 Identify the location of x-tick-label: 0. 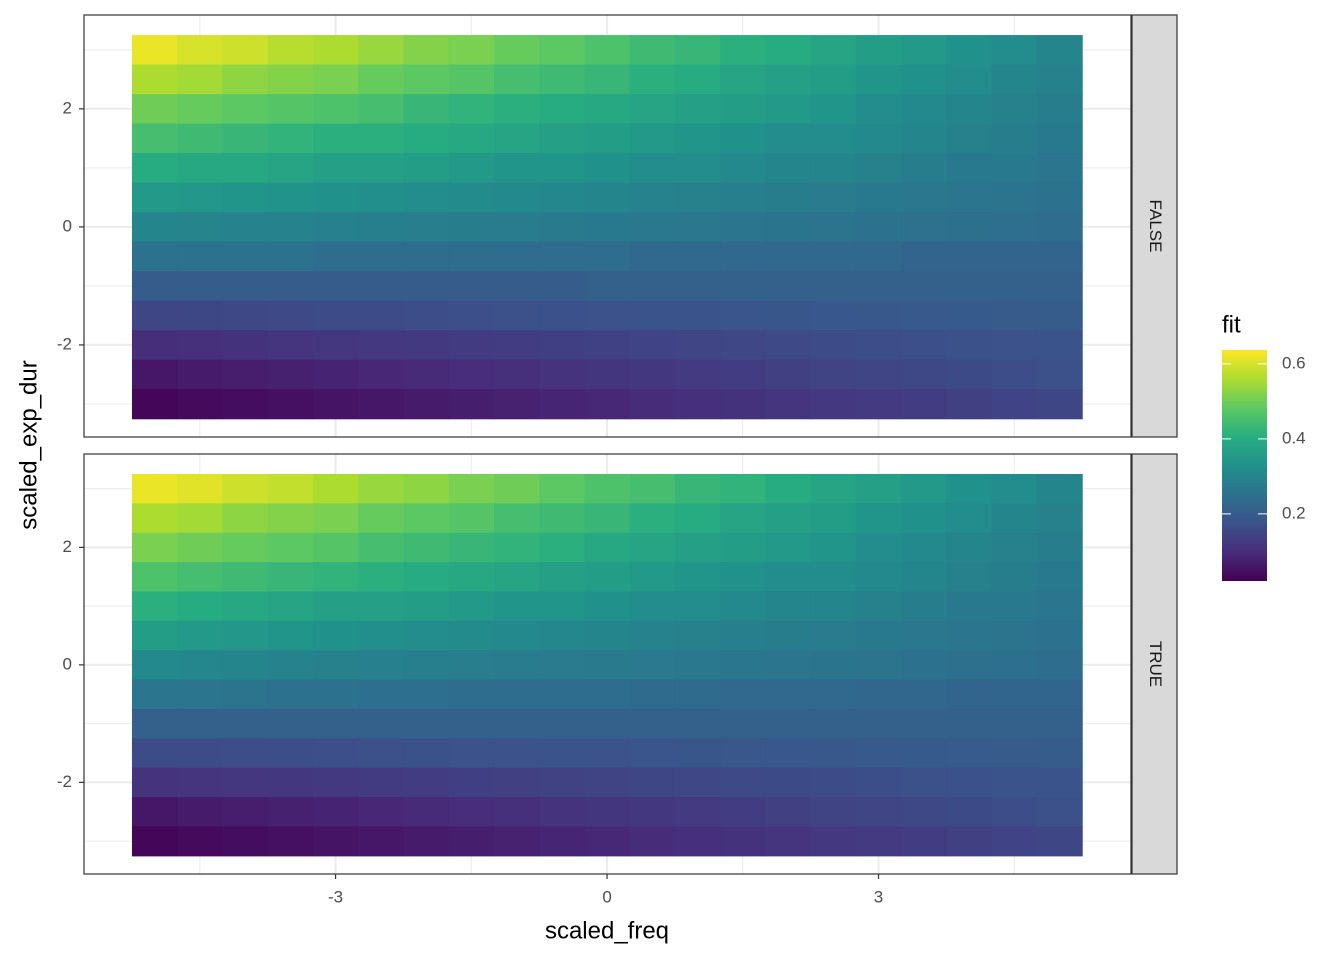
(606, 896).